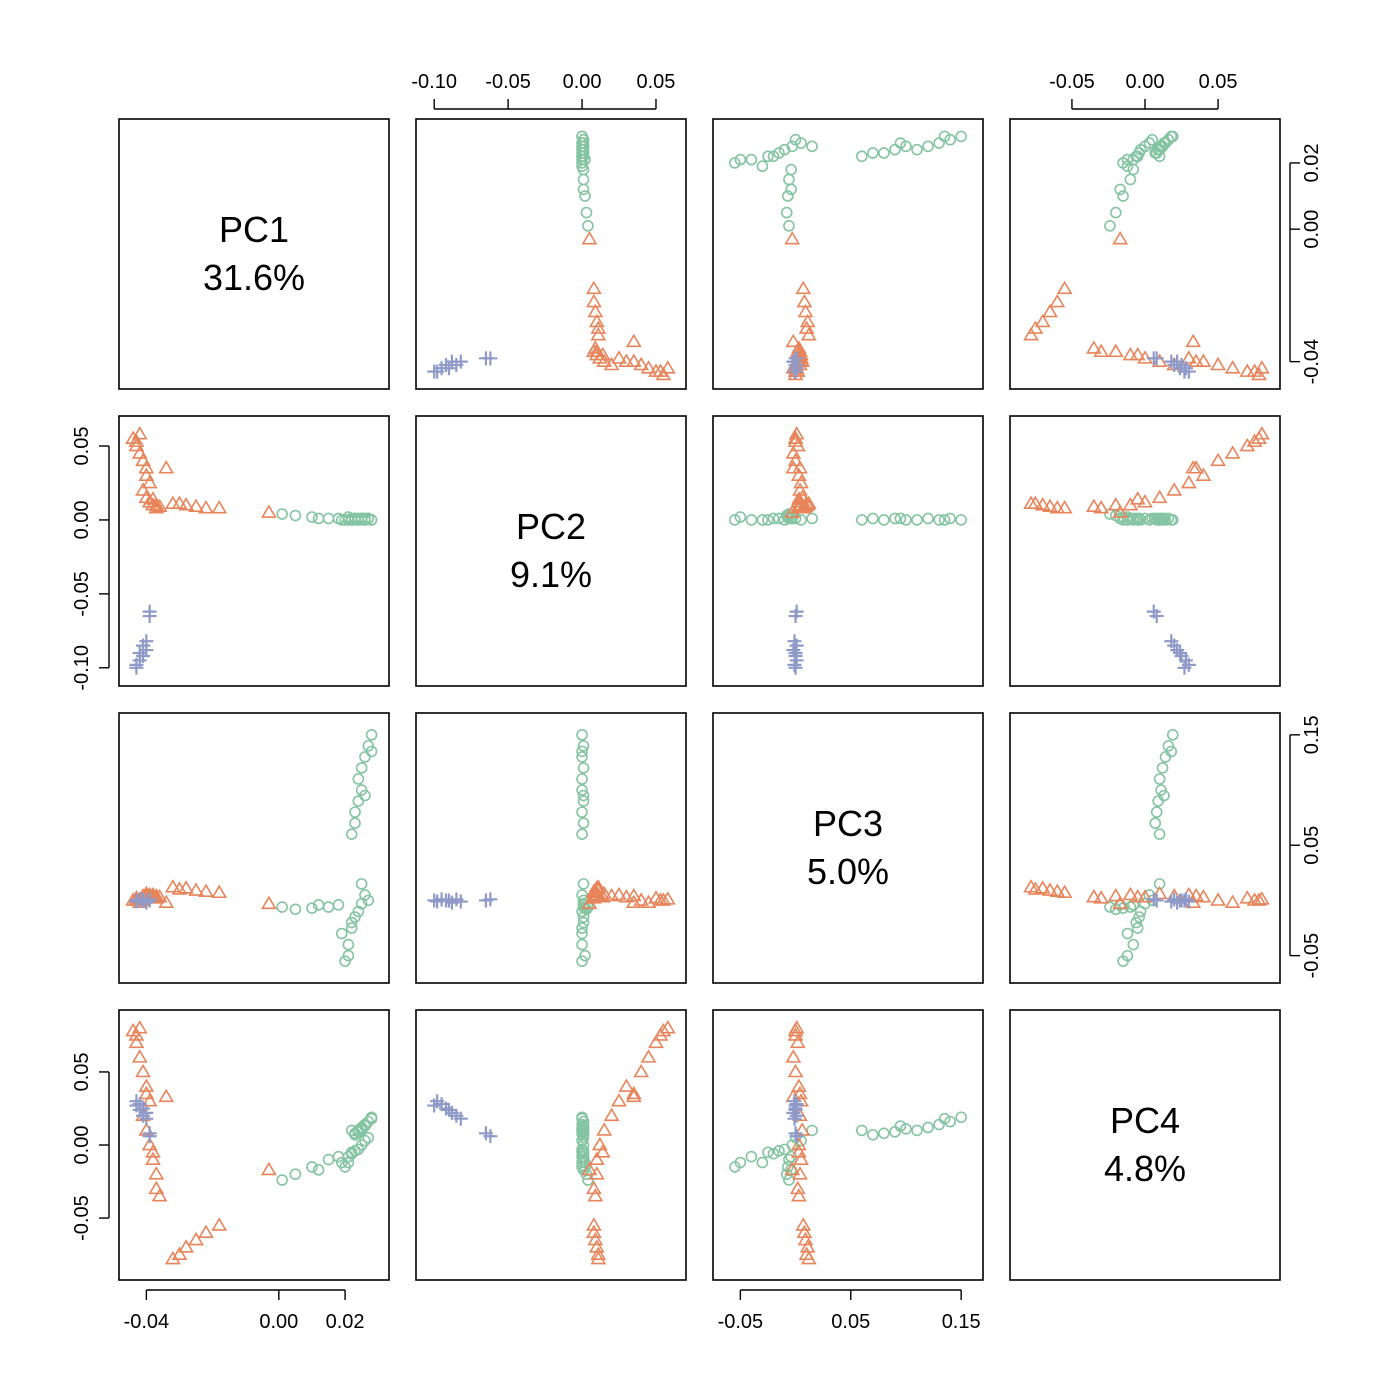 The width and height of the screenshot is (1400, 1400). I want to click on variance-percent-label: 4.8%, so click(1145, 1168).